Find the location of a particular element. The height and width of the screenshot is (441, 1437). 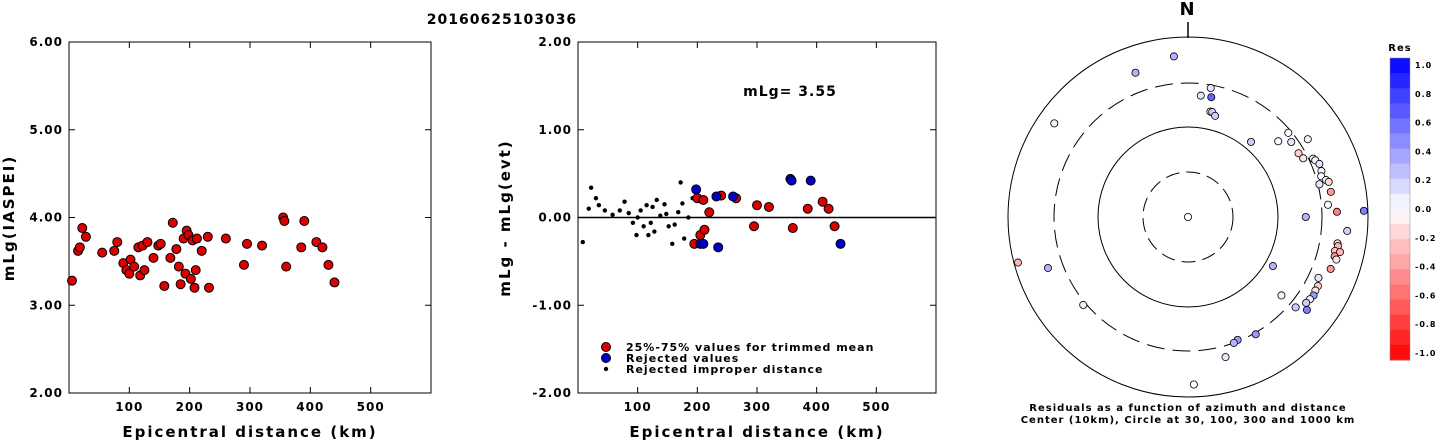

plot1-y-tick-label: 2.00 is located at coordinates (46, 393).